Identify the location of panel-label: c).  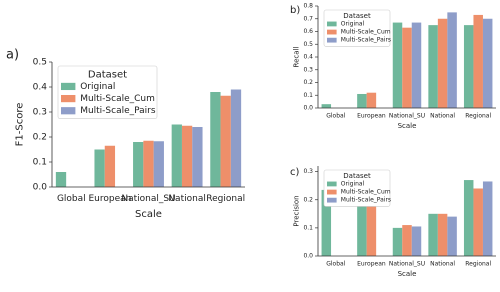
(294, 172).